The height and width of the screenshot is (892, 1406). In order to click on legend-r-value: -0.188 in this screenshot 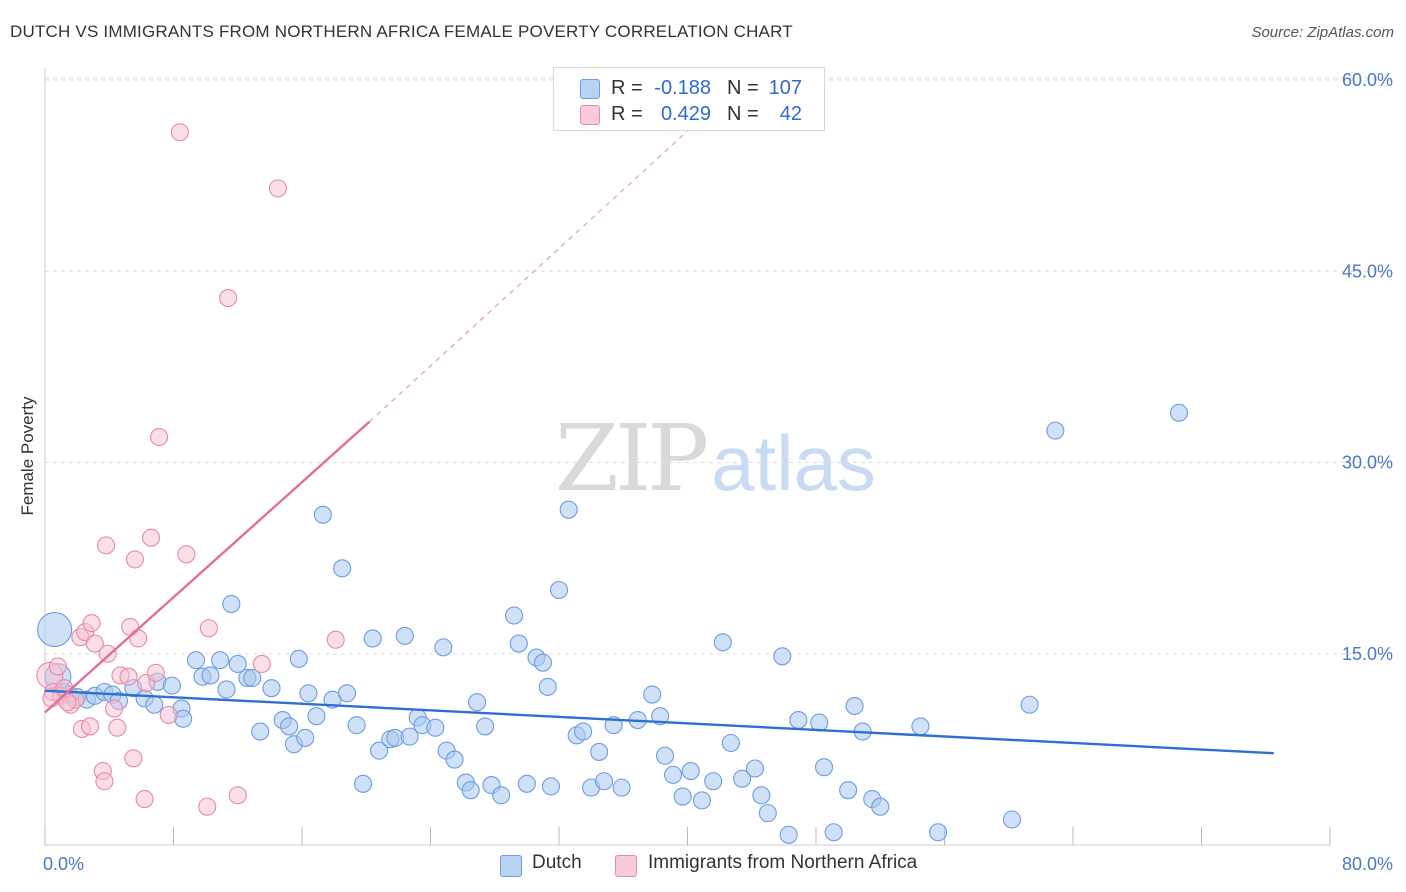, I will do `click(682, 88)`.